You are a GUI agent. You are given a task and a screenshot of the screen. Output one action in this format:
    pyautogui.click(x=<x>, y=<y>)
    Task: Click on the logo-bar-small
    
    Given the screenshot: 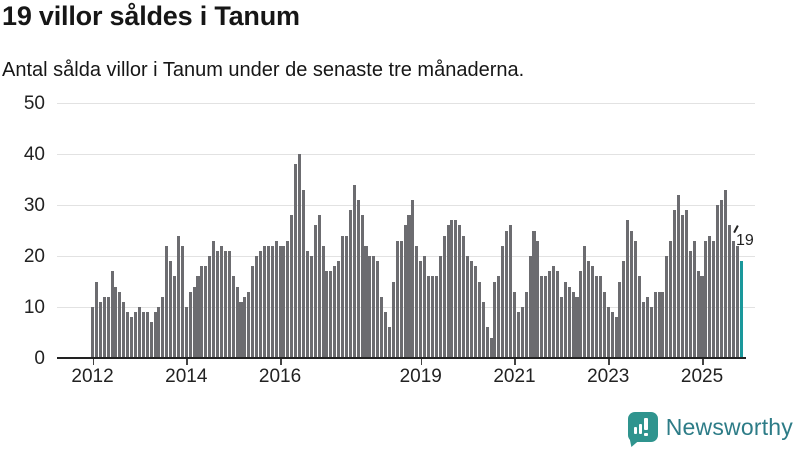 What is the action you would take?
    pyautogui.click(x=635, y=430)
    